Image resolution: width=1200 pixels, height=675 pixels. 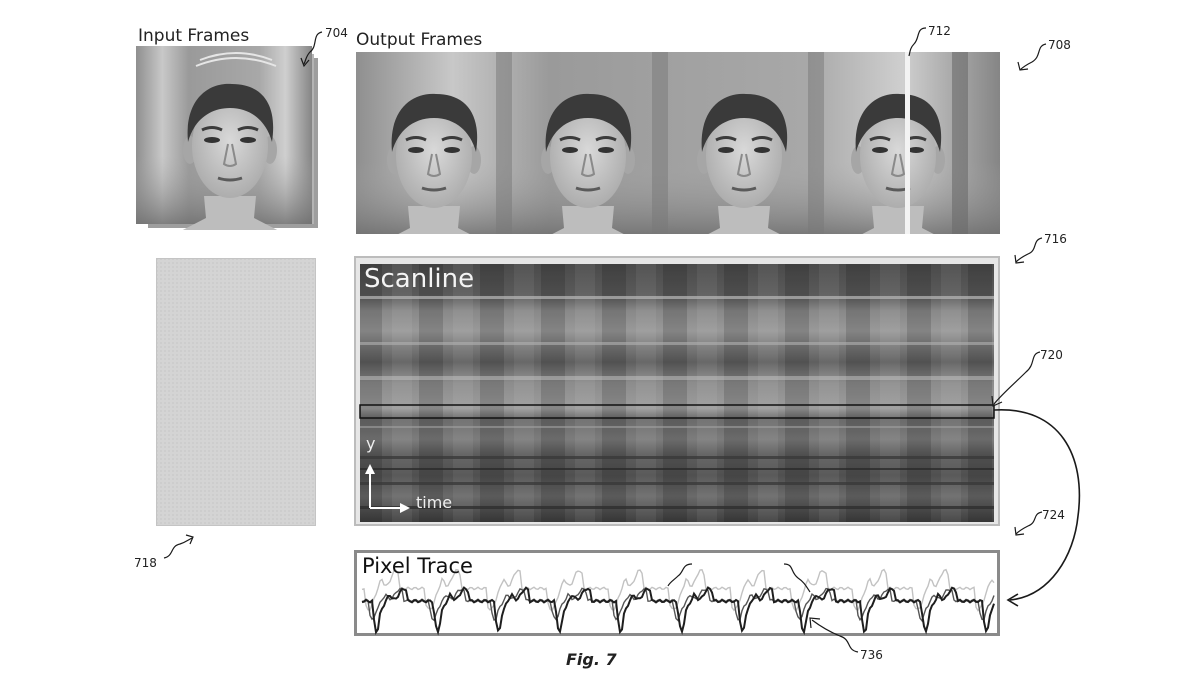 What do you see at coordinates (236, 392) in the screenshot?
I see `blank-gray-panel` at bounding box center [236, 392].